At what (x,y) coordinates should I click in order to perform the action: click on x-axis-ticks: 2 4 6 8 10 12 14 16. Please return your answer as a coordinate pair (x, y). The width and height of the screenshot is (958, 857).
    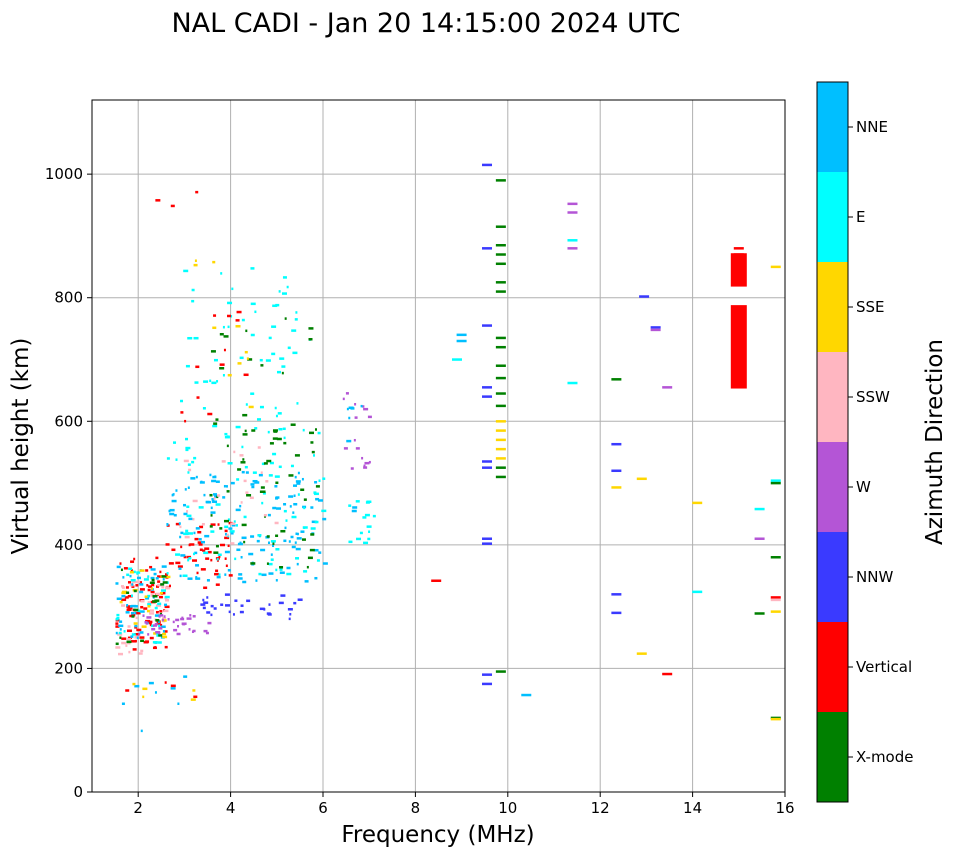
    Looking at the image, I should click on (464, 804).